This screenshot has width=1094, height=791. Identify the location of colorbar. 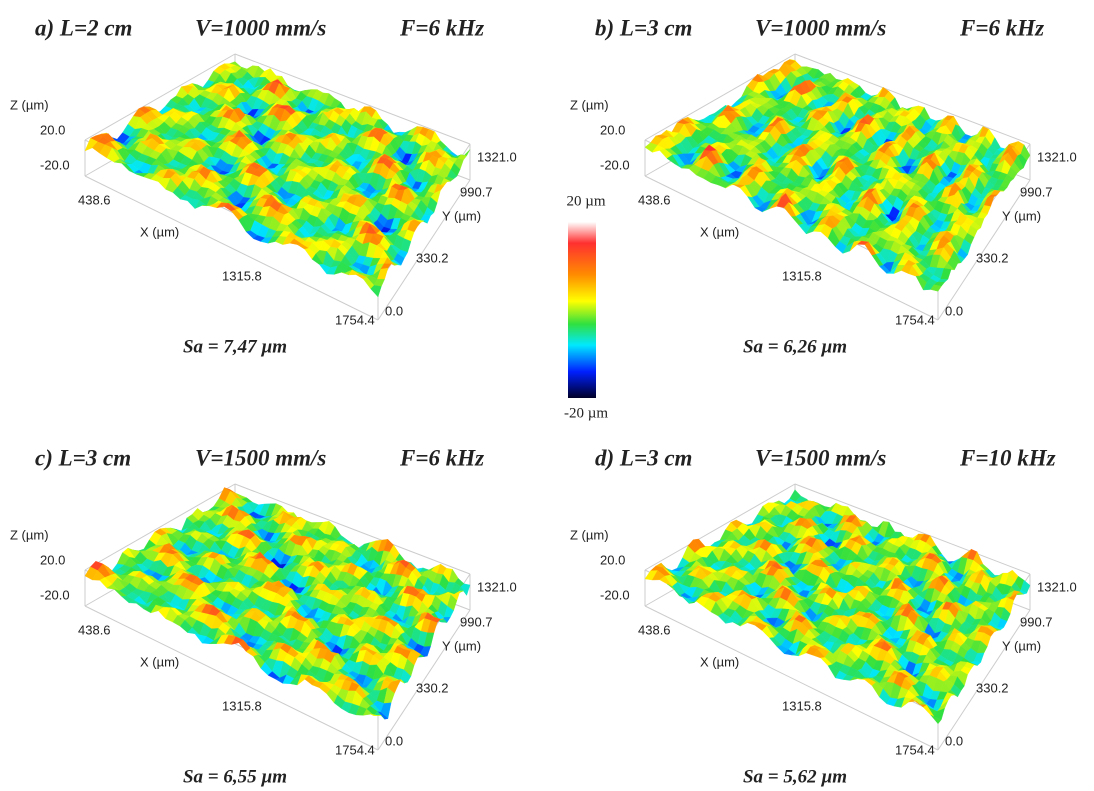
(582, 310).